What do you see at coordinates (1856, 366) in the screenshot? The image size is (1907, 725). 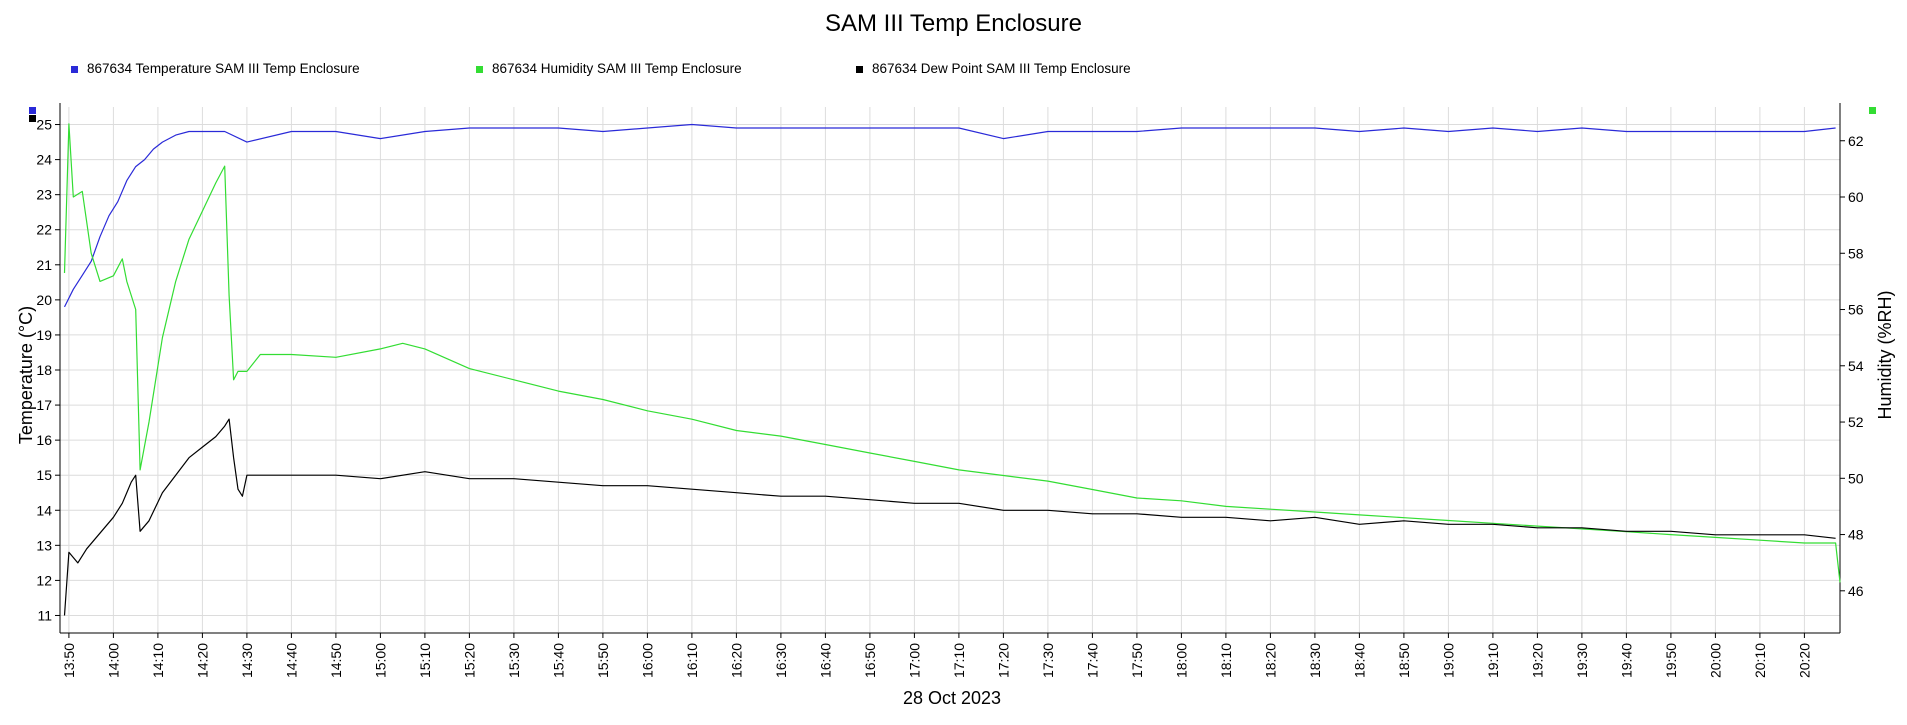 I see `y-tick-label-right: 54` at bounding box center [1856, 366].